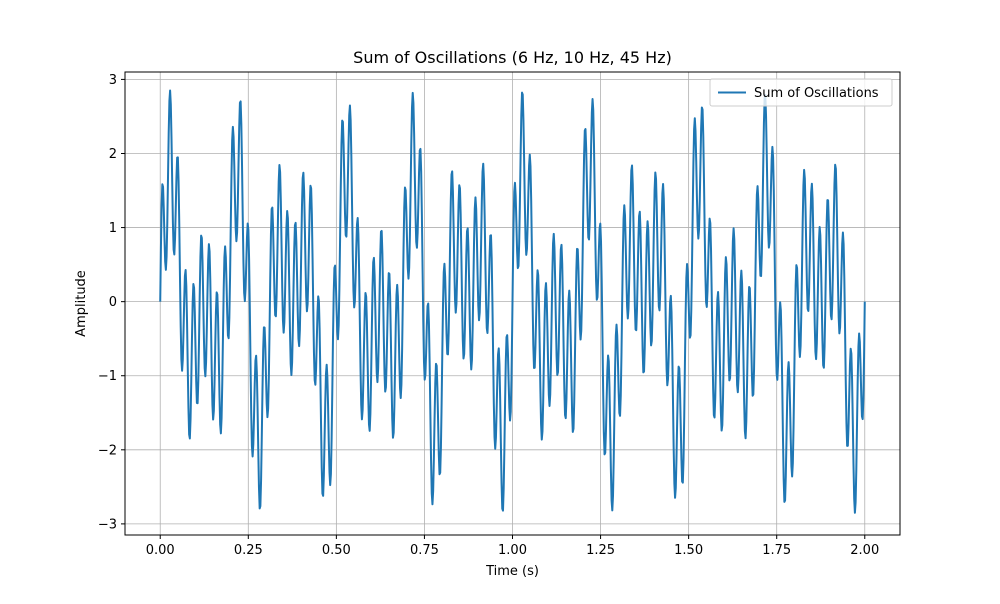 This screenshot has width=1000, height=604. Describe the element at coordinates (107, 376) in the screenshot. I see `y-tick-label: −1` at that location.